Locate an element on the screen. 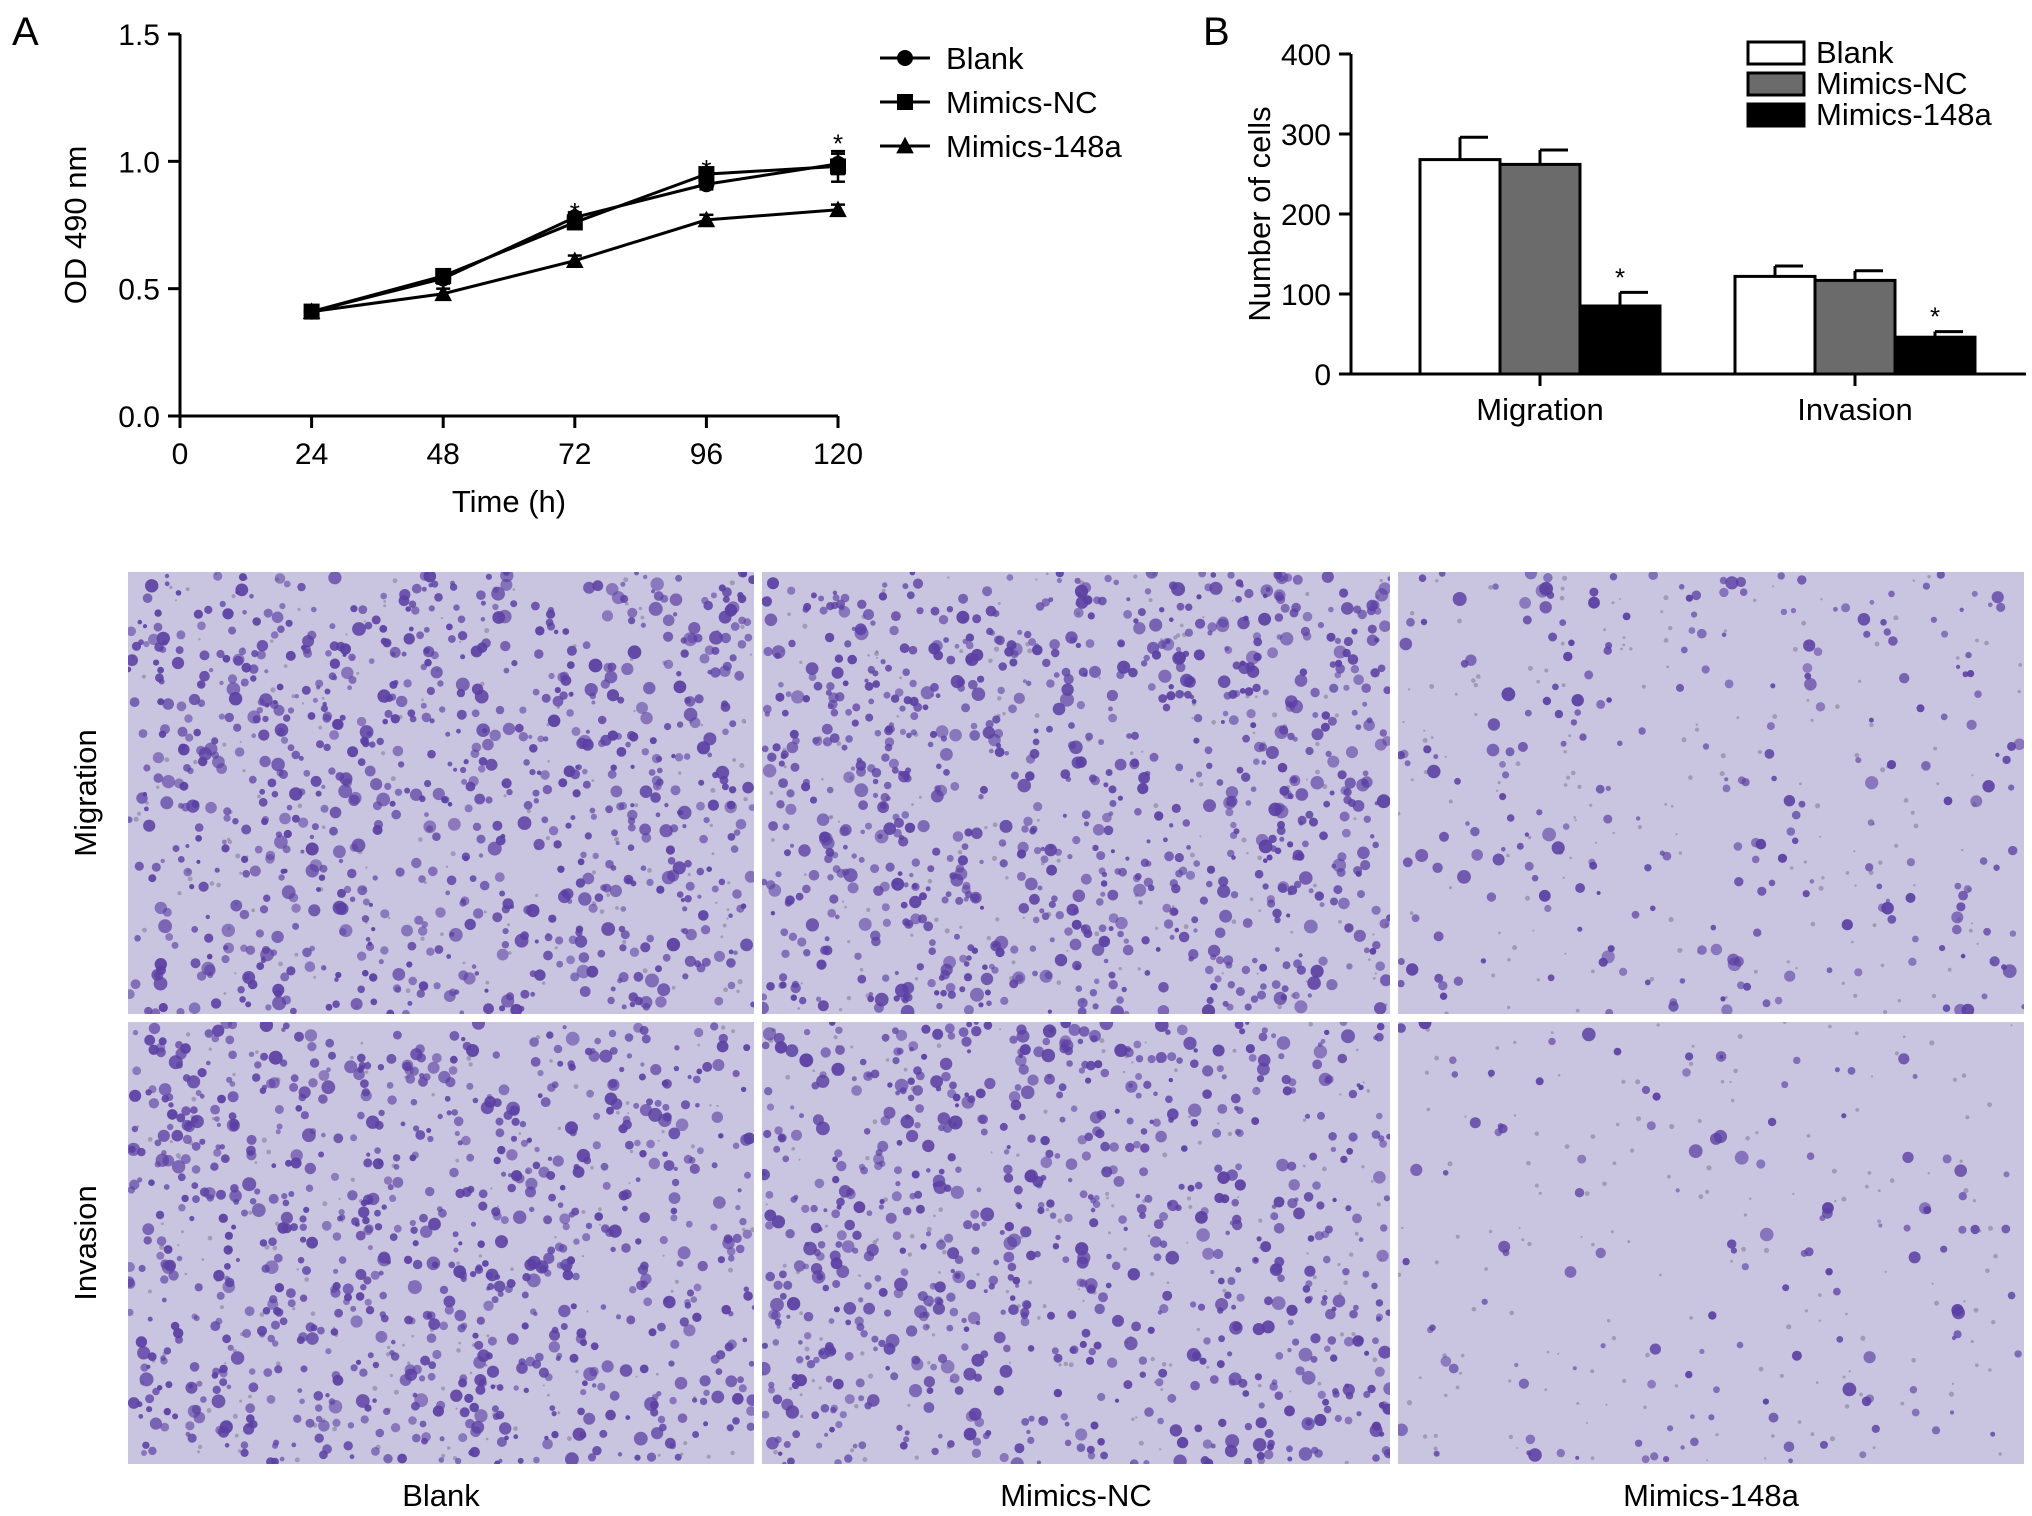 This screenshot has height=1516, width=2032. x-tick-label: 96 is located at coordinates (706, 454).